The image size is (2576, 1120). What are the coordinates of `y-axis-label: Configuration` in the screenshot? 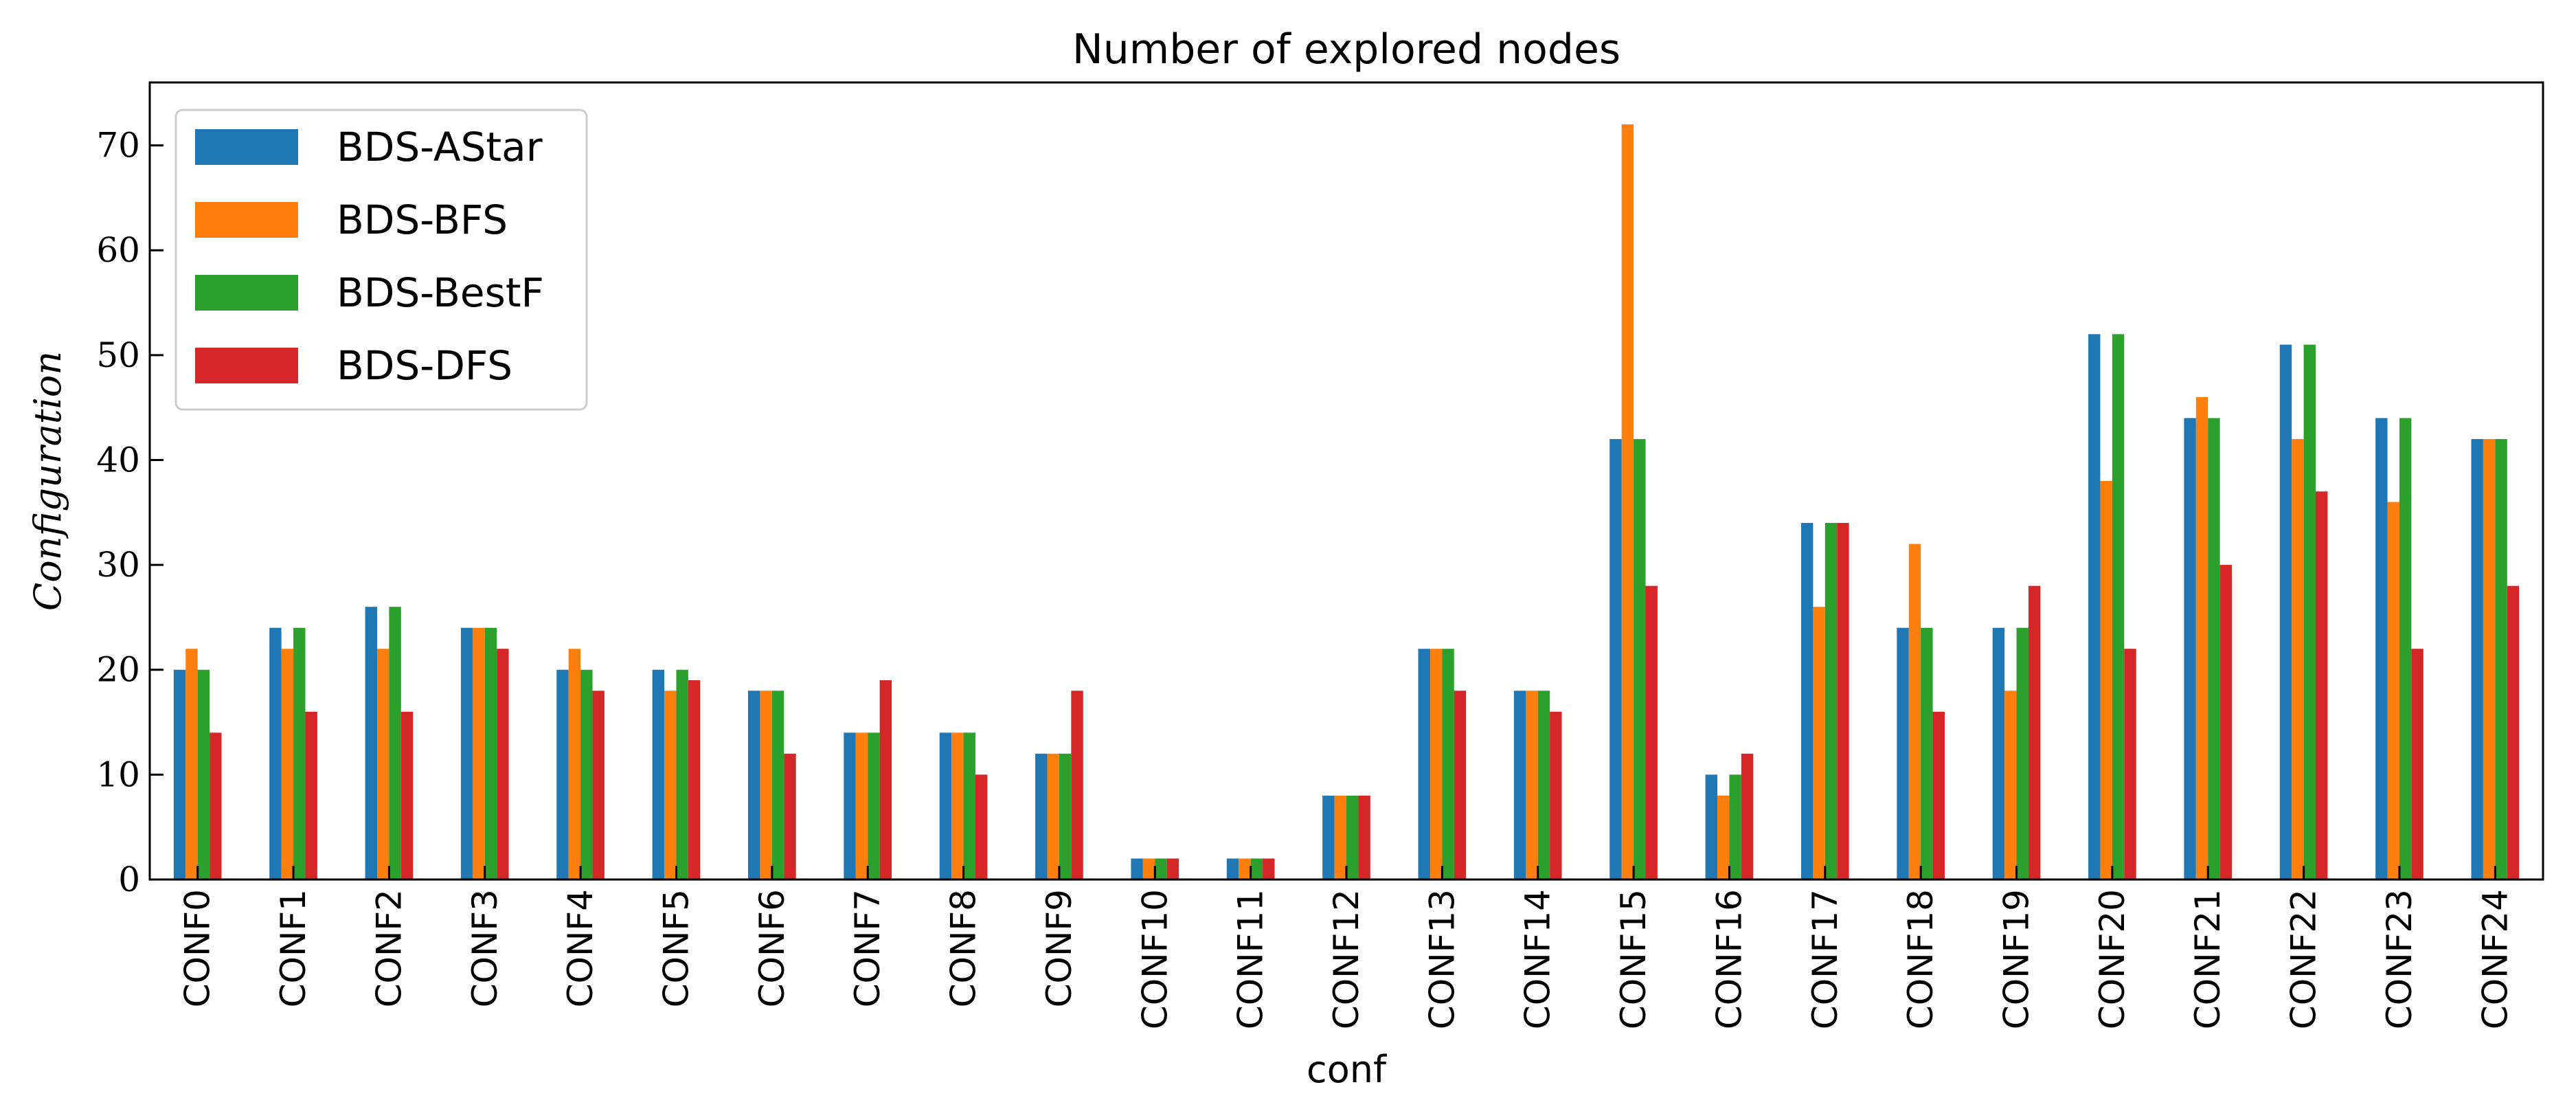 It's located at (47, 481).